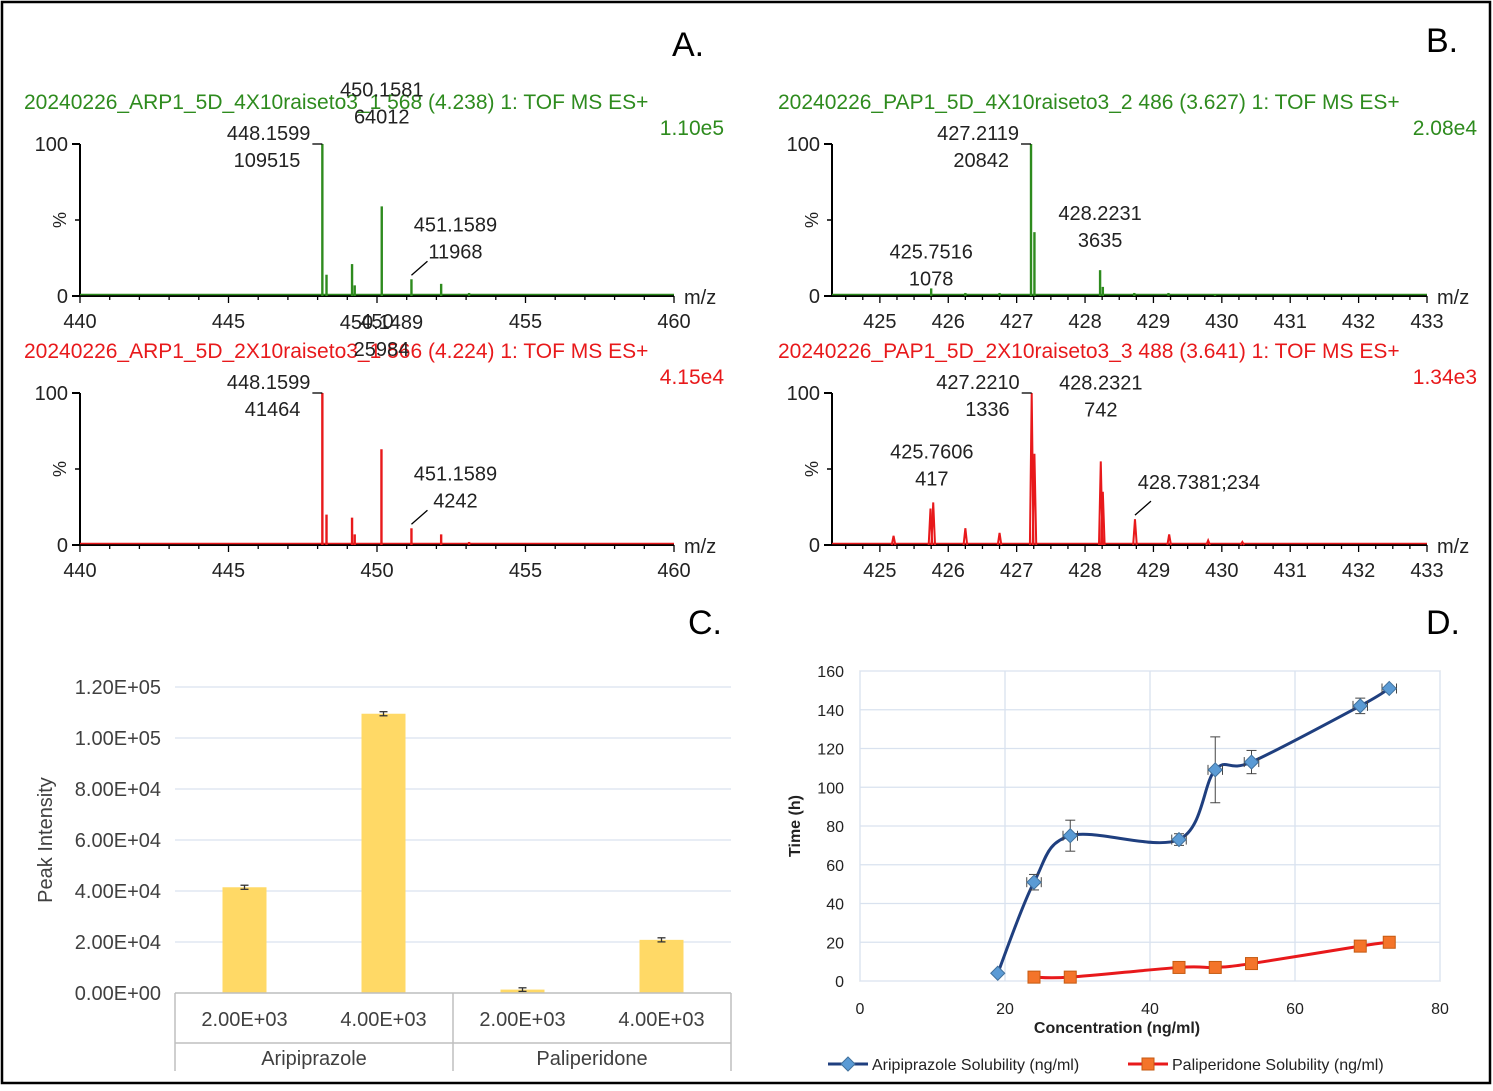  Describe the element at coordinates (62, 297) in the screenshot. I see `panel-a-spectrum-1-y-tick-label: 0` at that location.